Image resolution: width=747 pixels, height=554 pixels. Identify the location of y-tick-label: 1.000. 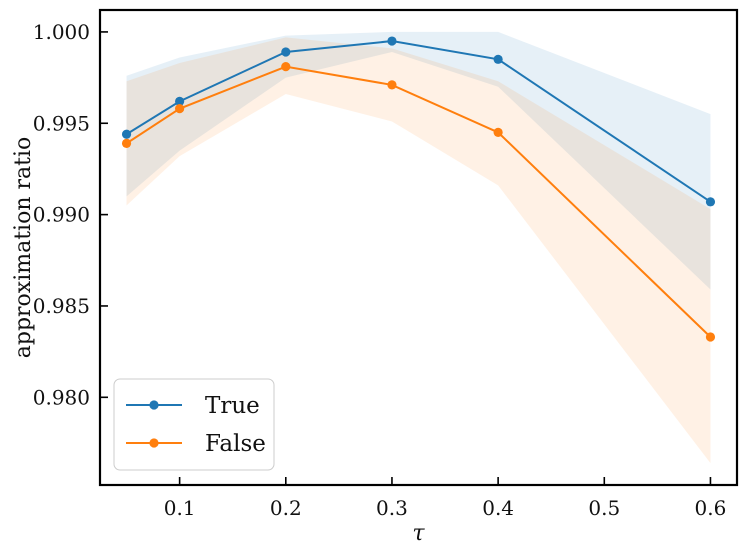
(61, 32).